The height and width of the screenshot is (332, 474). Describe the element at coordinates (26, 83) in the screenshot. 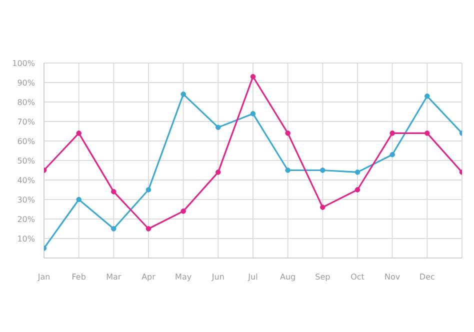

I see `y-tick-label: 90%` at that location.